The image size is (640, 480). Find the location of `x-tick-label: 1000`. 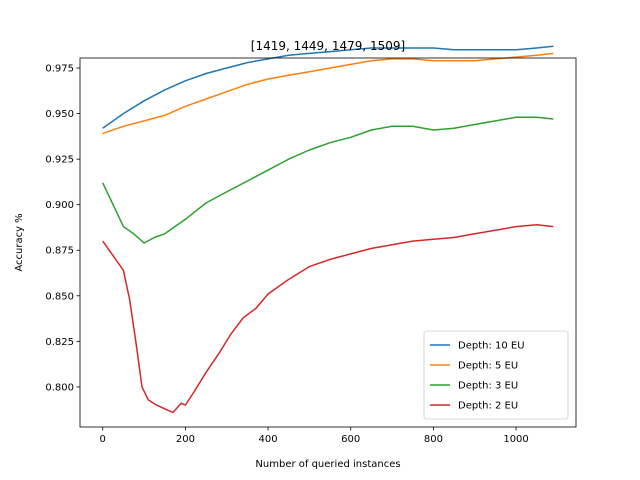

x-tick-label: 1000 is located at coordinates (515, 439).